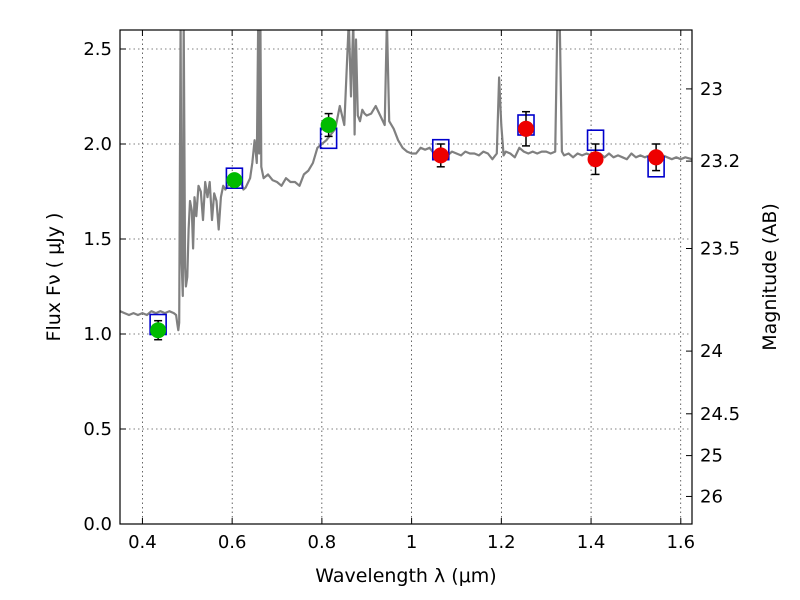 The width and height of the screenshot is (800, 600). What do you see at coordinates (711, 496) in the screenshot?
I see `mag-tick-label: 26` at bounding box center [711, 496].